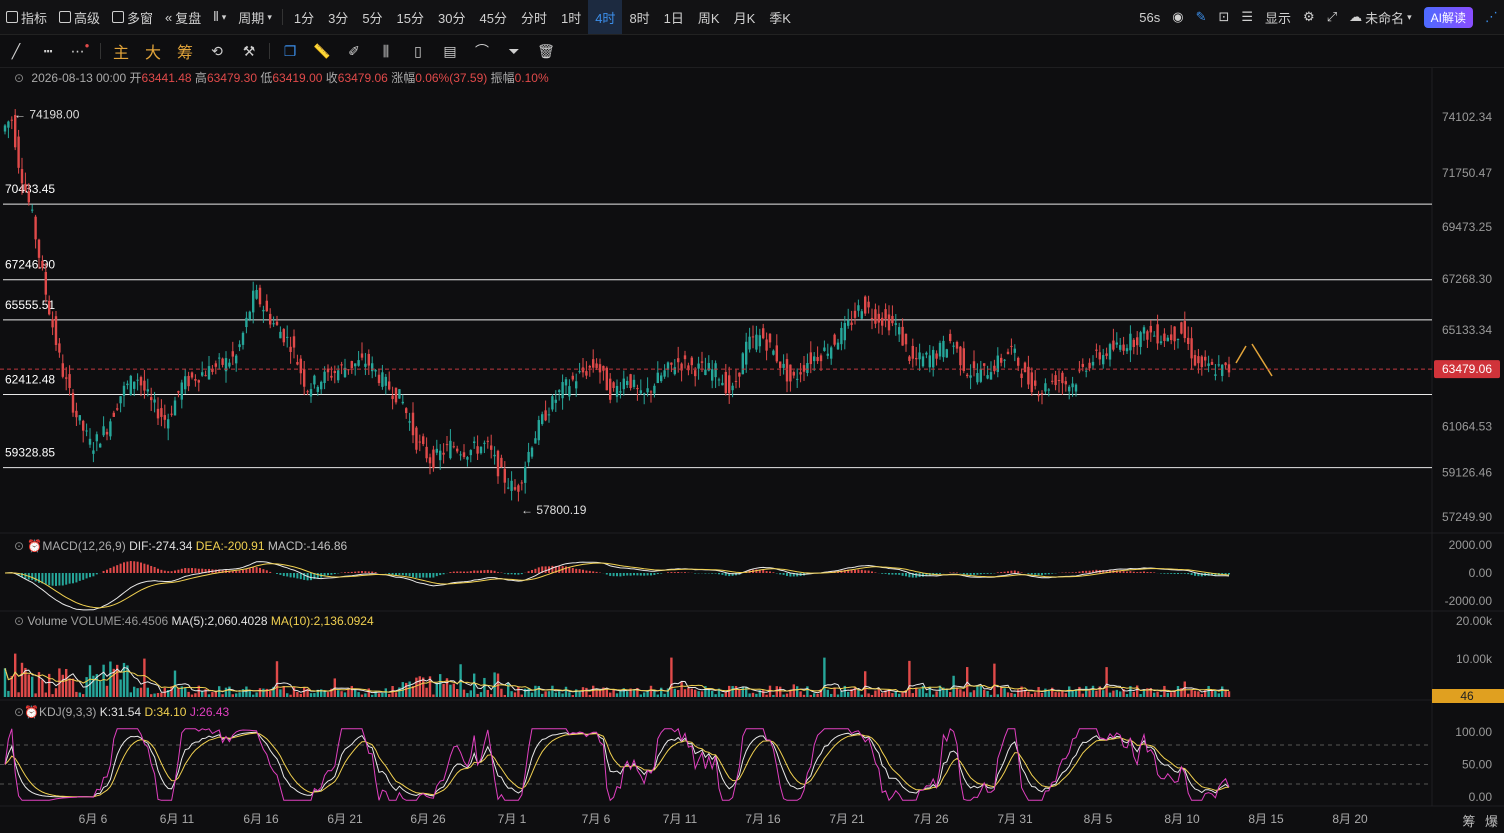 The width and height of the screenshot is (1504, 833). I want to click on layout-name: 未命名, so click(1385, 18).